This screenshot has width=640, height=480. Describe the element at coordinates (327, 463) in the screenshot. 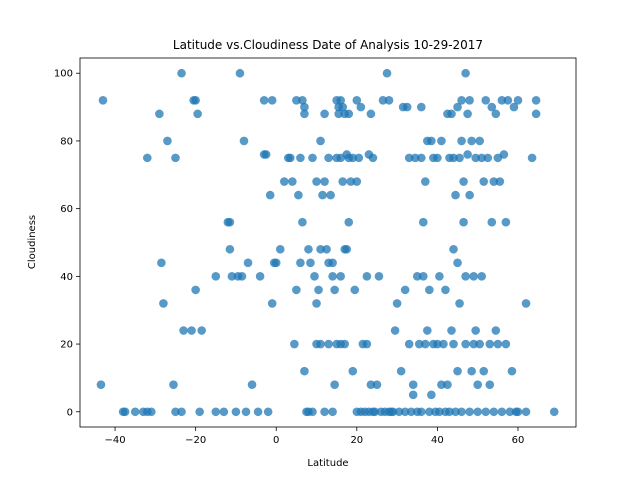

I see `x-axis-title: Latitude` at that location.